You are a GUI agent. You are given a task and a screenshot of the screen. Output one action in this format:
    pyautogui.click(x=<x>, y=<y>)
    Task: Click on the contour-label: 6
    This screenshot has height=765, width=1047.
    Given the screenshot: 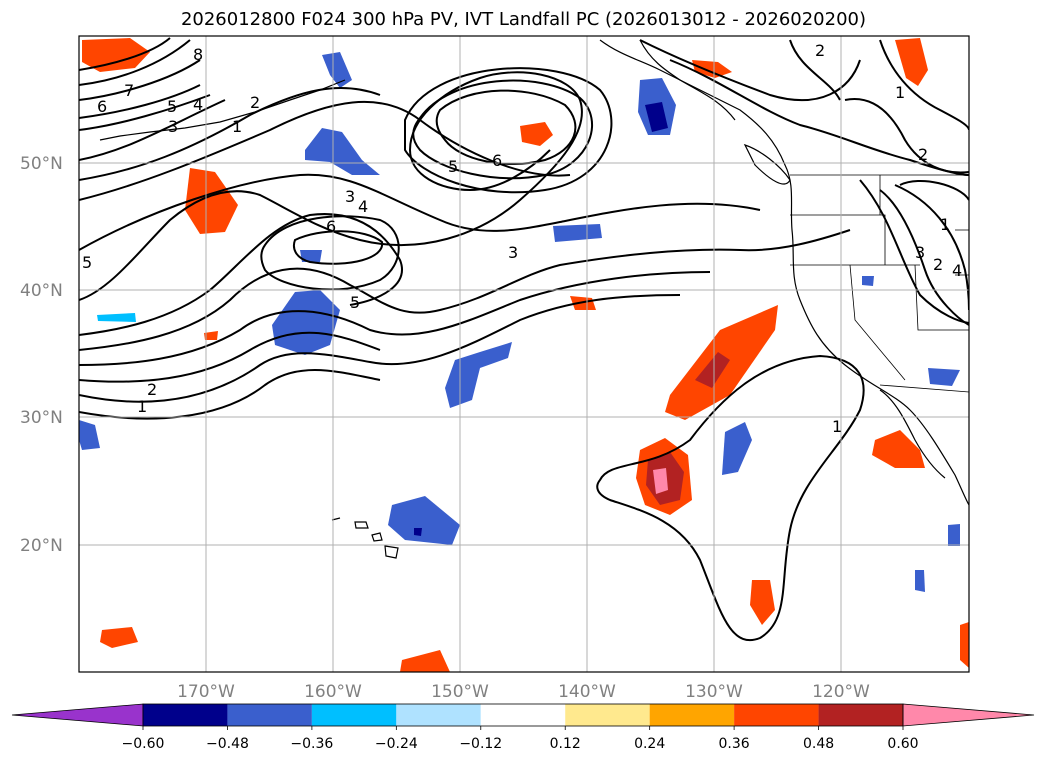 What is the action you would take?
    pyautogui.click(x=331, y=226)
    